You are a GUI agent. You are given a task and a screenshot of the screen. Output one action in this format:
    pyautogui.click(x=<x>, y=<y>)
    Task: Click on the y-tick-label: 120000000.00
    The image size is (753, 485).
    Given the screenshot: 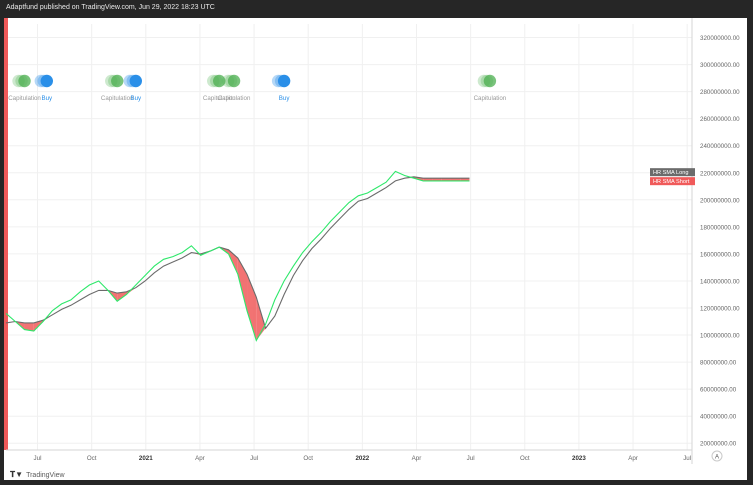 What is the action you would take?
    pyautogui.click(x=720, y=309)
    